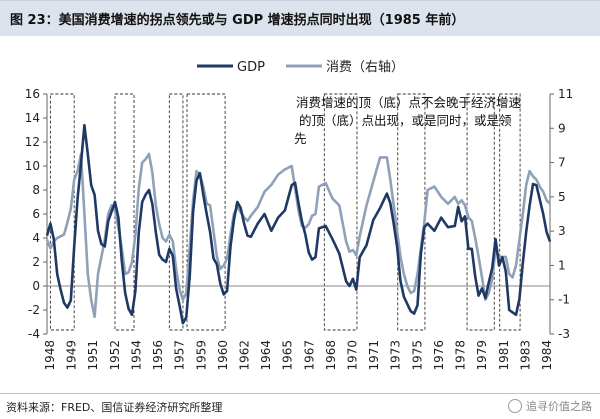 This screenshot has height=419, width=600. Describe the element at coordinates (223, 355) in the screenshot. I see `x-tick-label: 1960` at that location.